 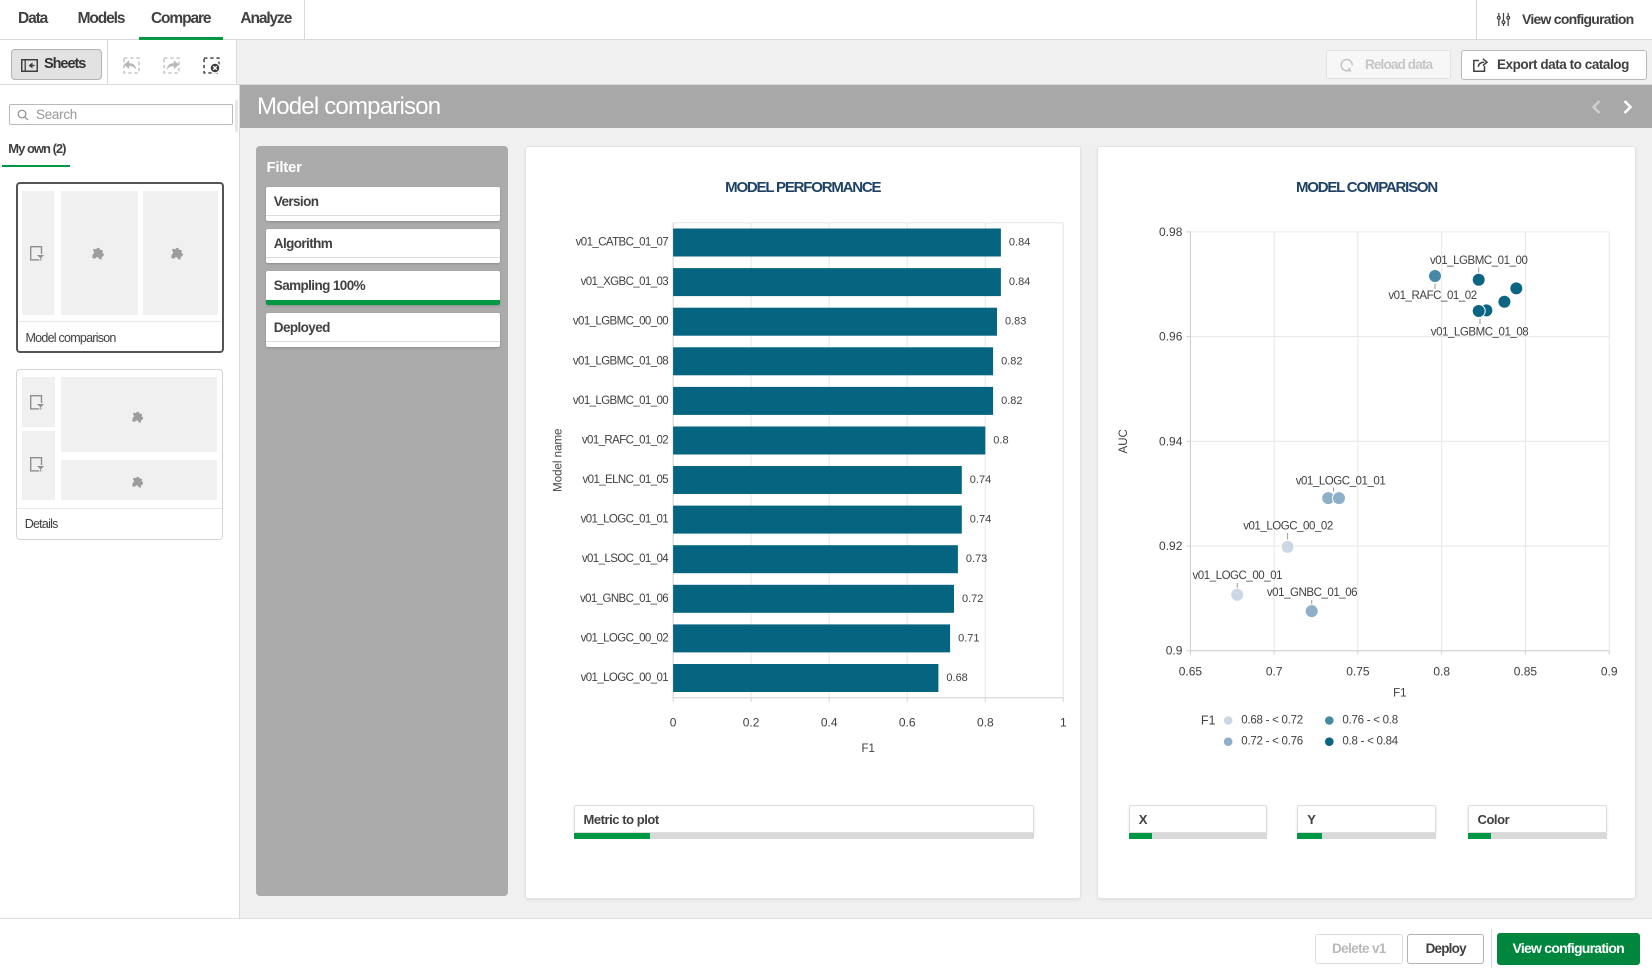 I want to click on svg-text: v01_ELNC_01_05, so click(x=626, y=480).